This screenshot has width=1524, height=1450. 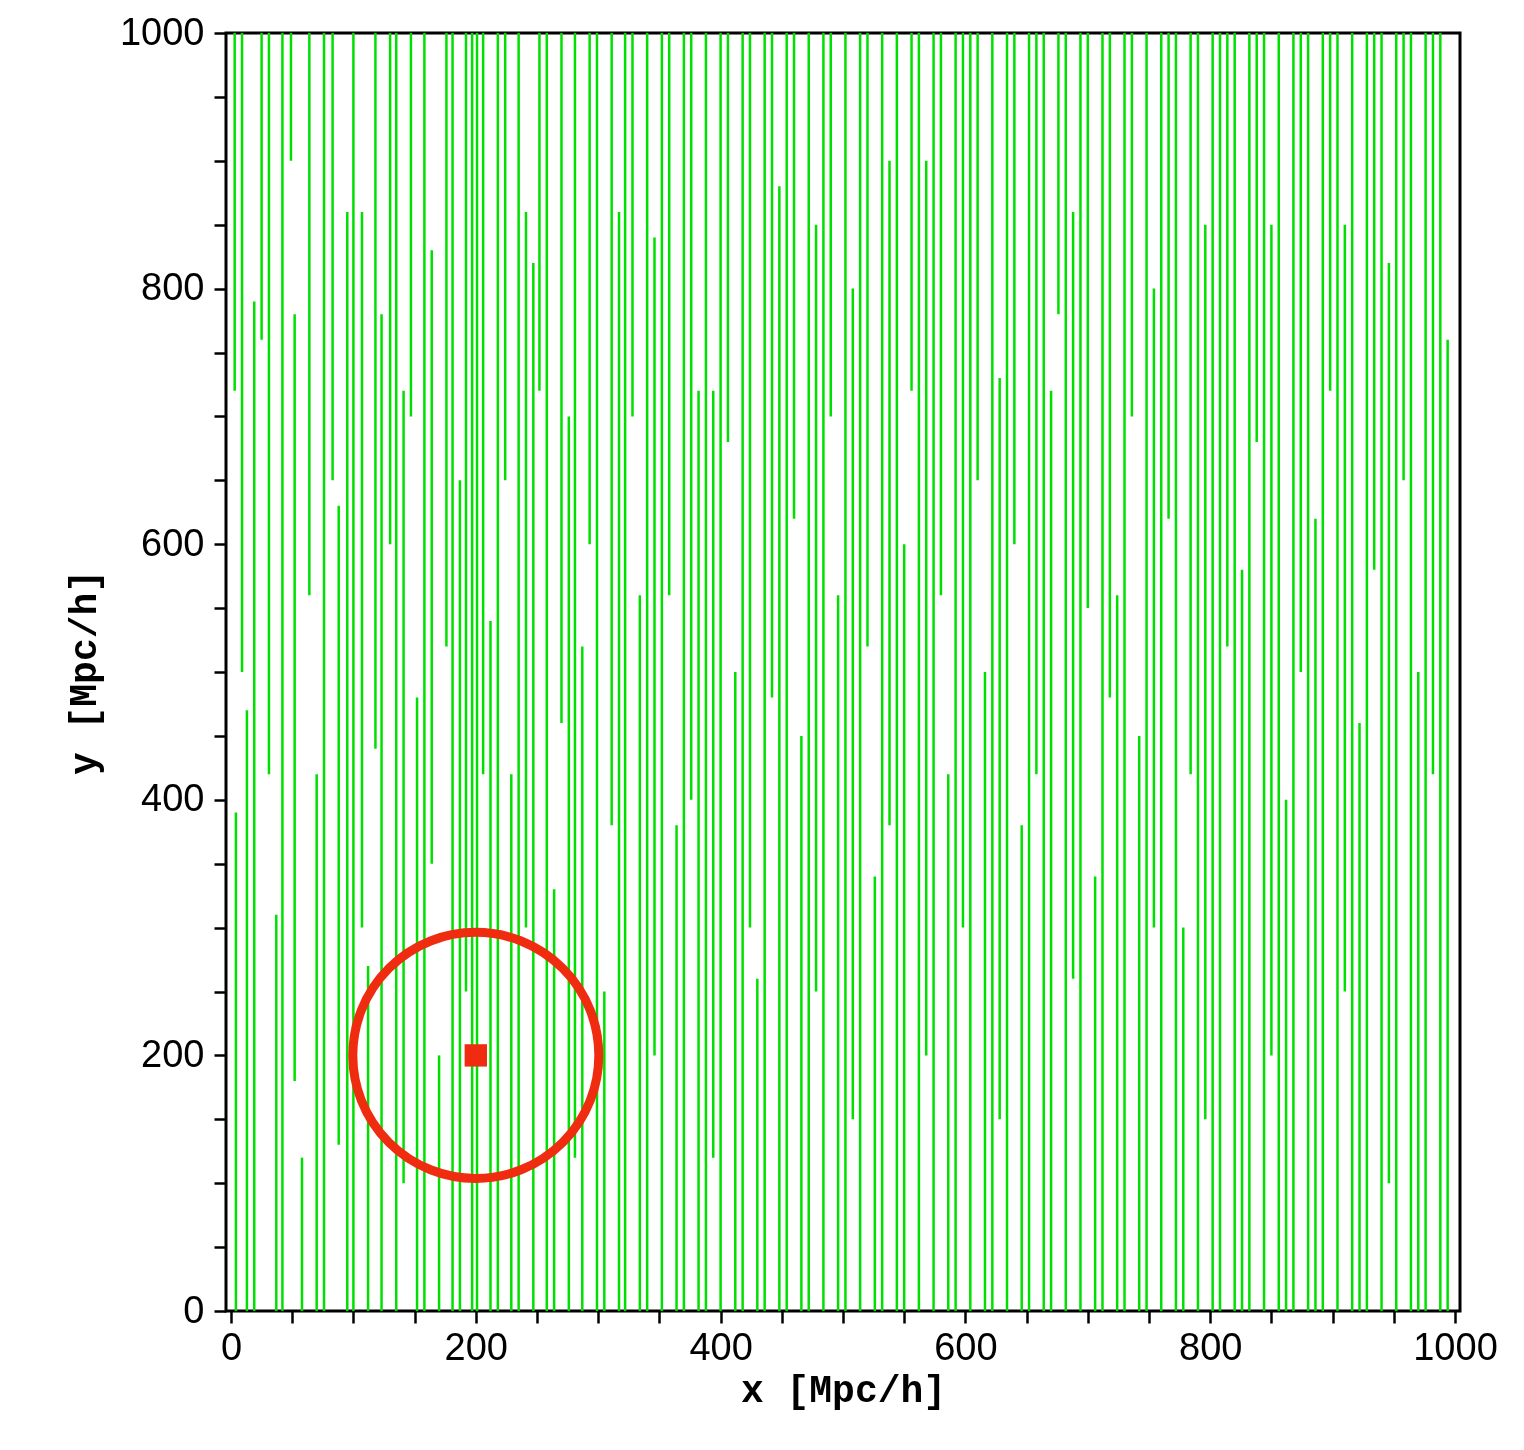 What do you see at coordinates (85, 672) in the screenshot?
I see `y-axis-title: y [Mpc/h]` at bounding box center [85, 672].